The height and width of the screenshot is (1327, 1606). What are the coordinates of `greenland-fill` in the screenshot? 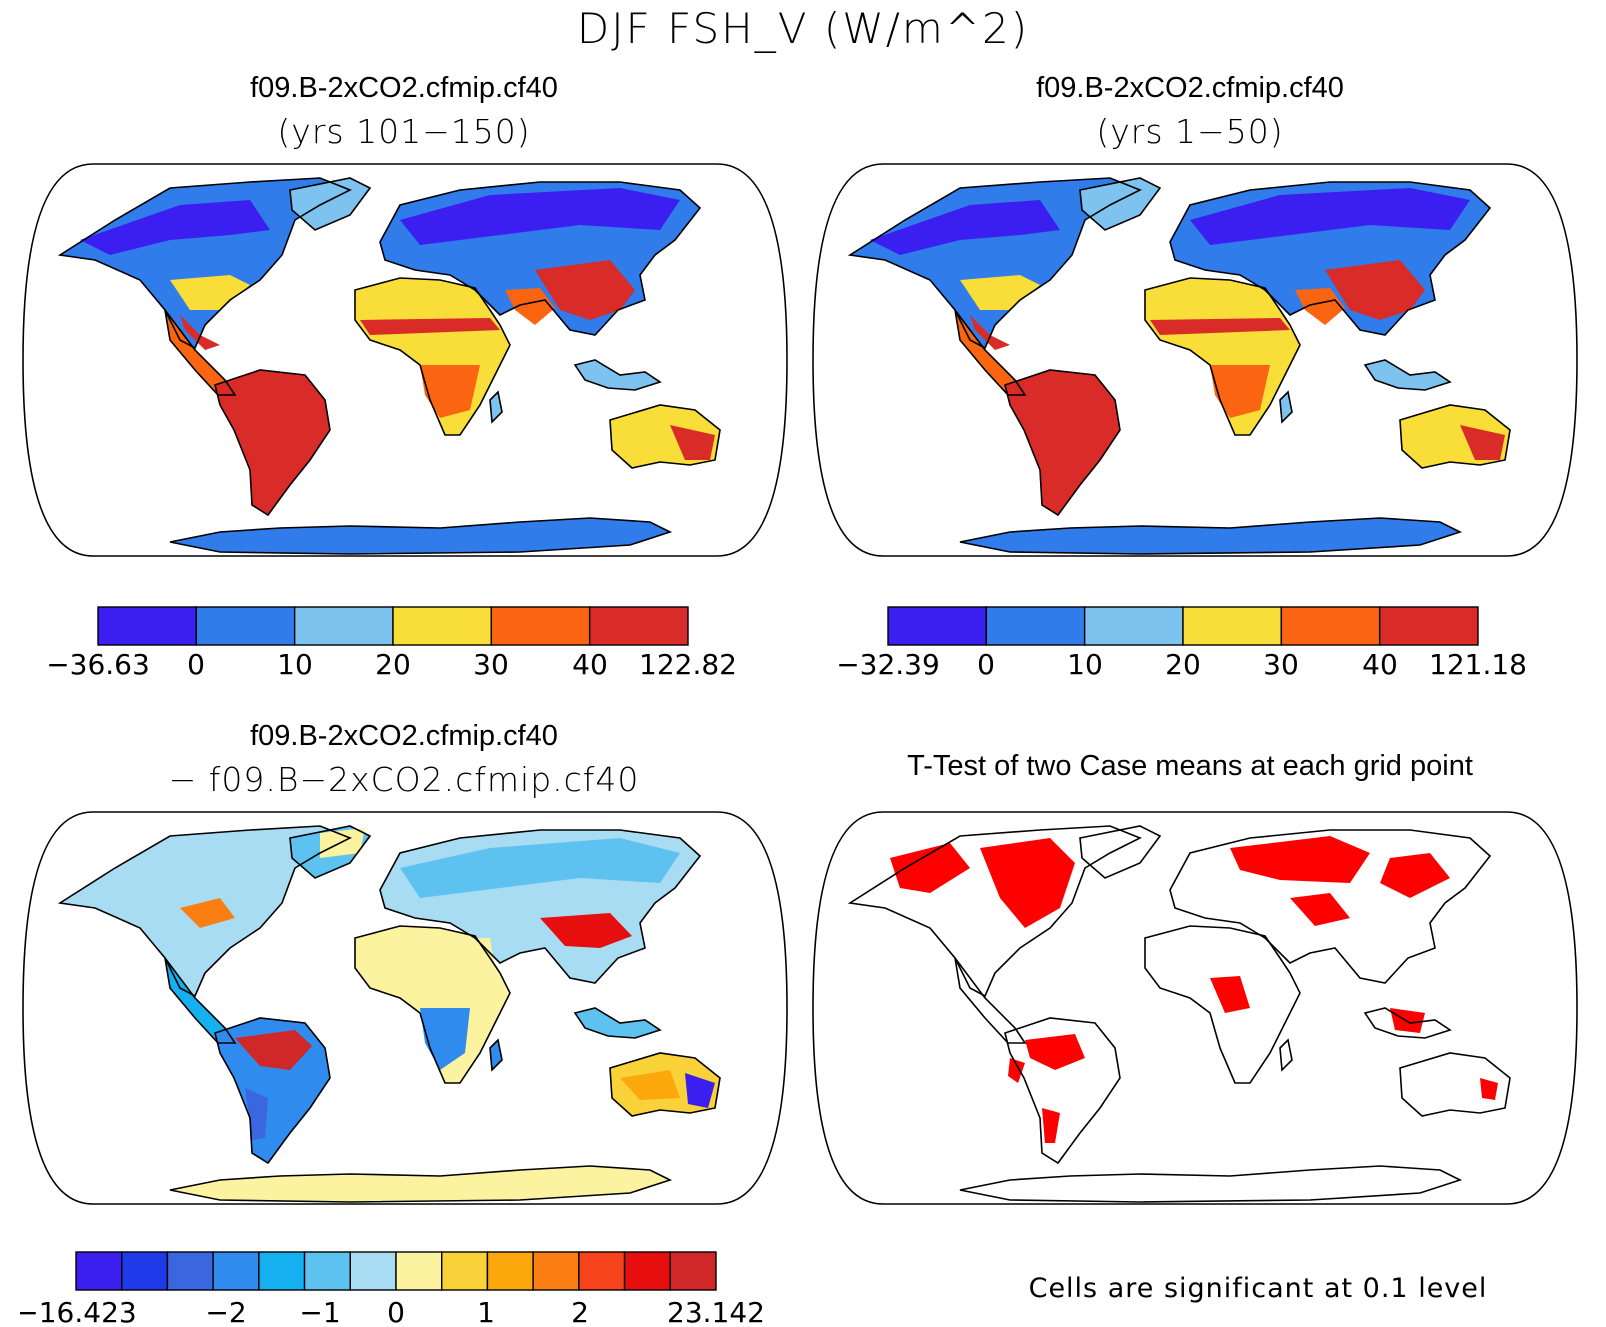 It's located at (1120, 852).